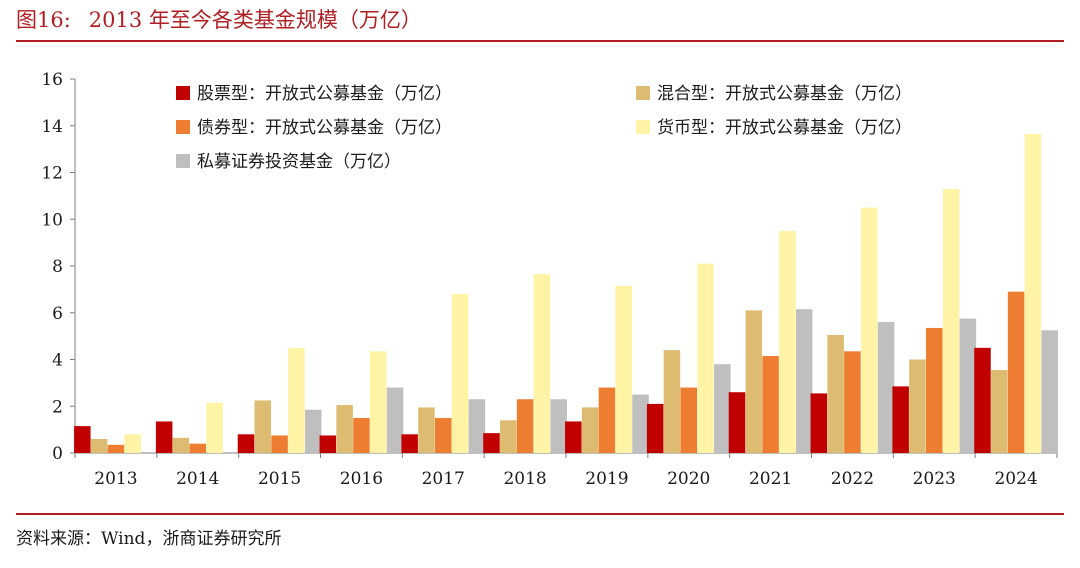 Image resolution: width=1080 pixels, height=568 pixels. What do you see at coordinates (263, 426) in the screenshot?
I see `bar-series-2-2015` at bounding box center [263, 426].